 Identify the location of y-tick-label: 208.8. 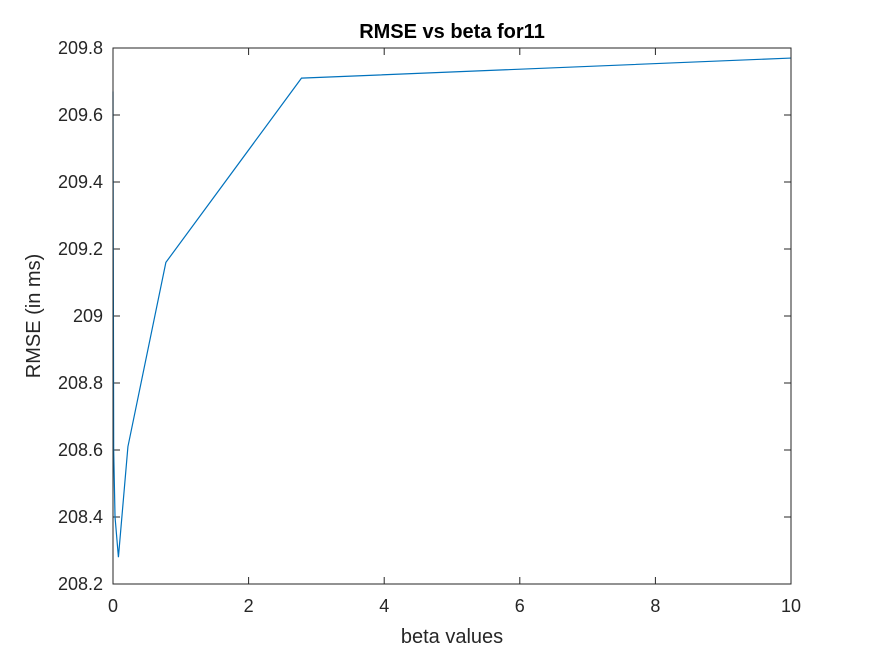
(80, 383).